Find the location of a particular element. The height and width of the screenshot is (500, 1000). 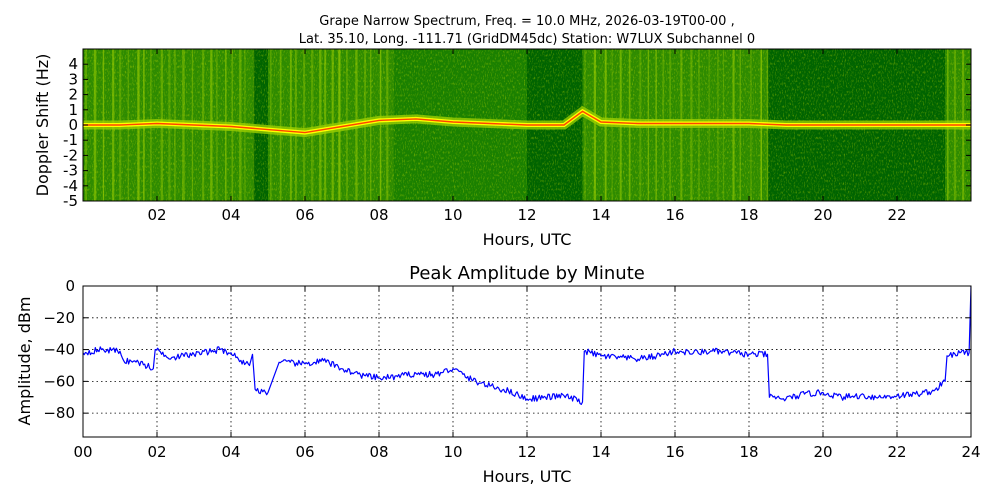

spectrogram-y-tick-label: -2 is located at coordinates (70, 155).